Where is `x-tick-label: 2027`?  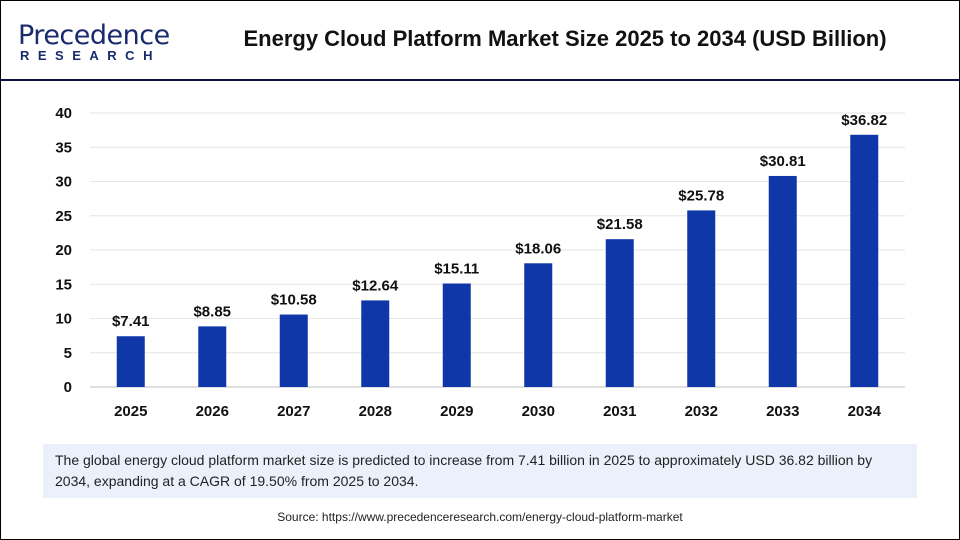
x-tick-label: 2027 is located at coordinates (293, 411).